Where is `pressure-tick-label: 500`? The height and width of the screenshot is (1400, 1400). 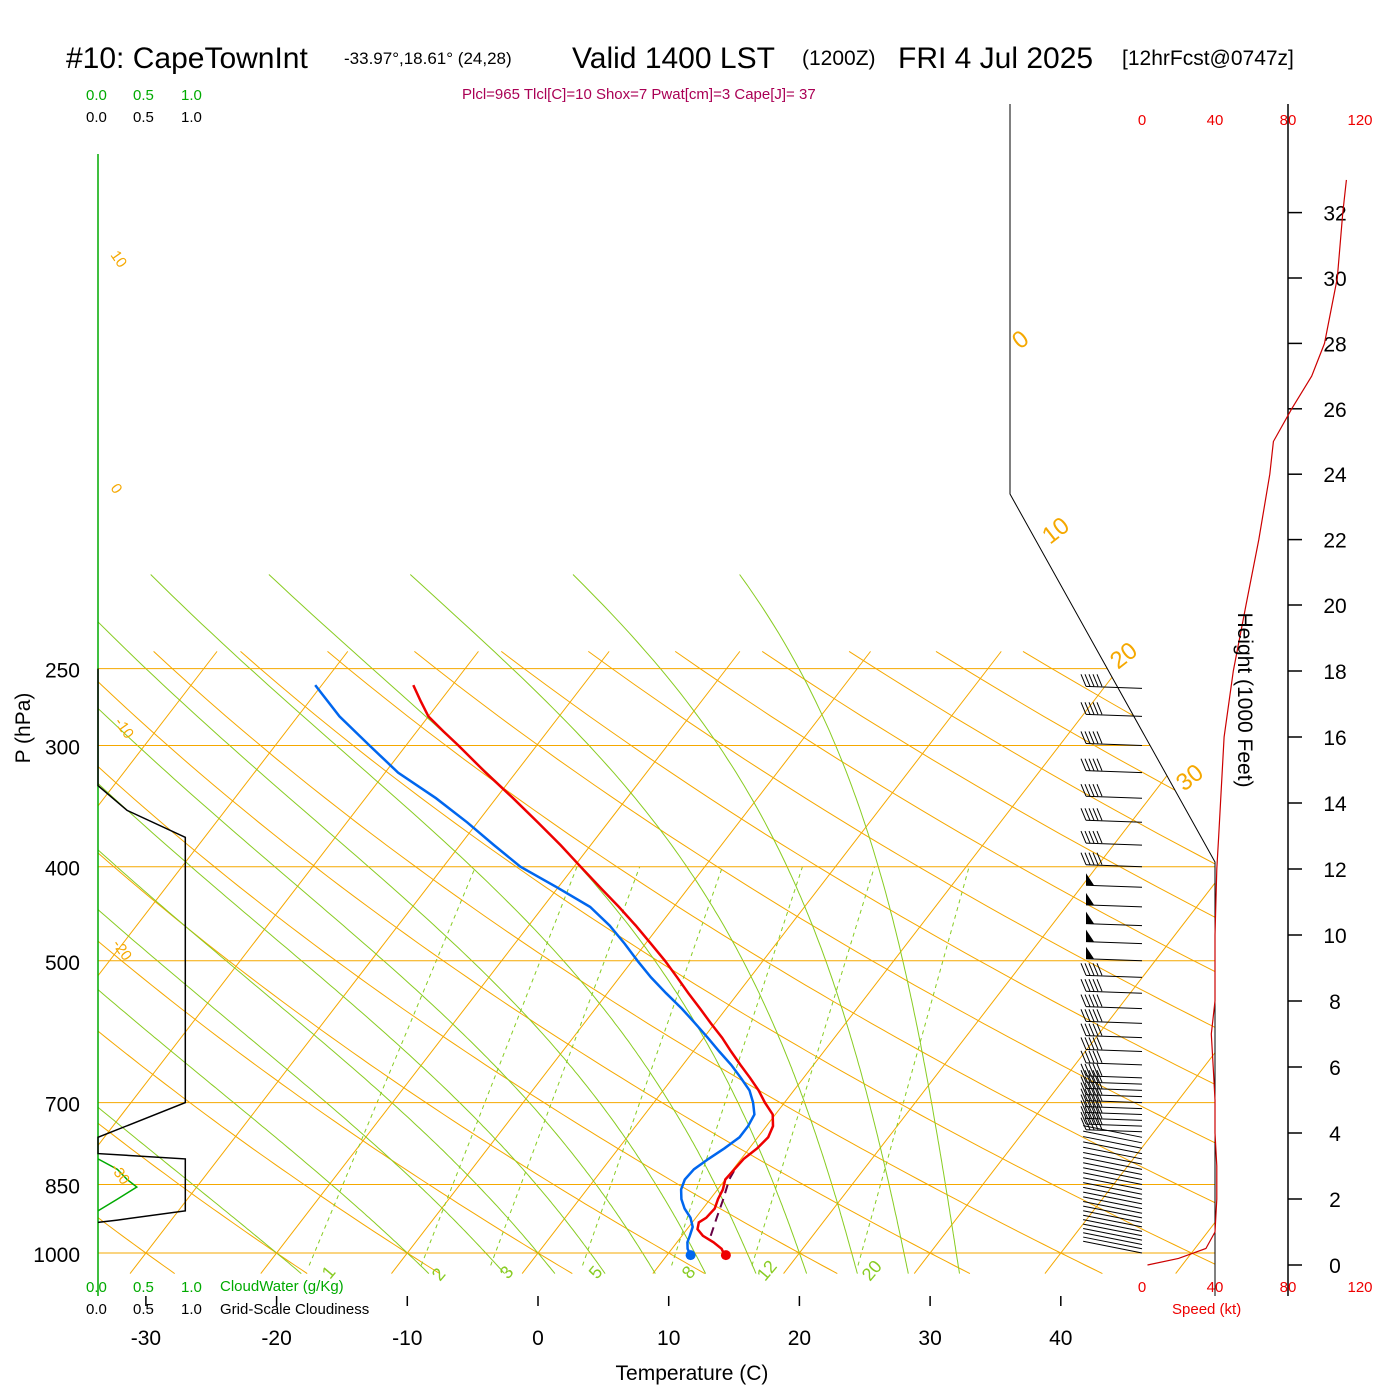
pressure-tick-label: 500 is located at coordinates (62, 963).